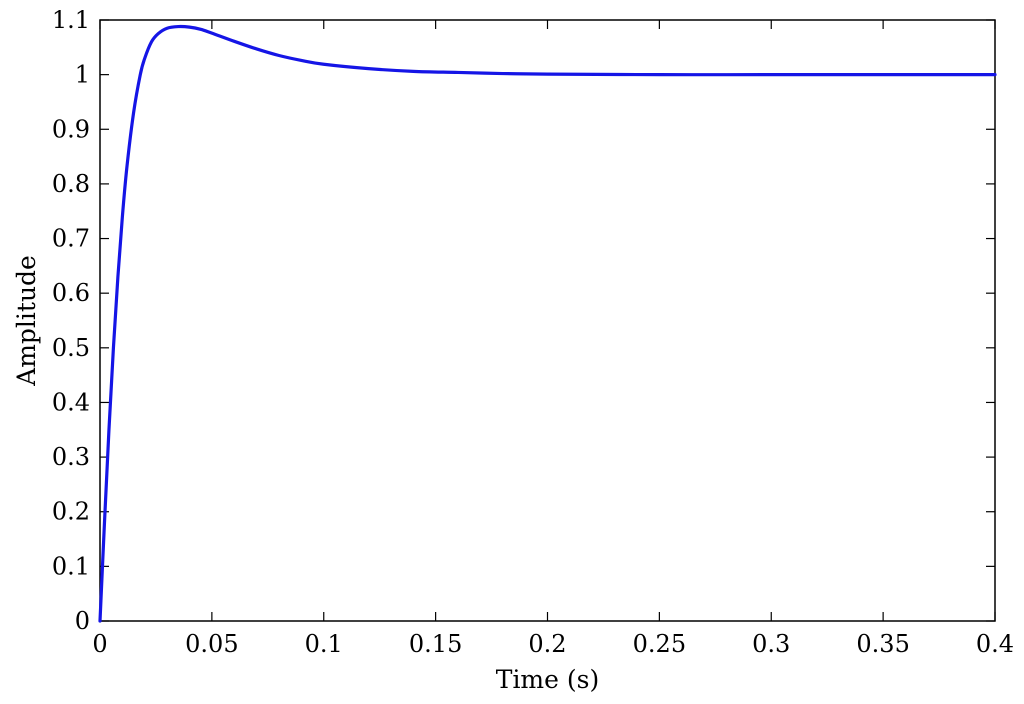  I want to click on y-tick-label: 0.2, so click(71, 512).